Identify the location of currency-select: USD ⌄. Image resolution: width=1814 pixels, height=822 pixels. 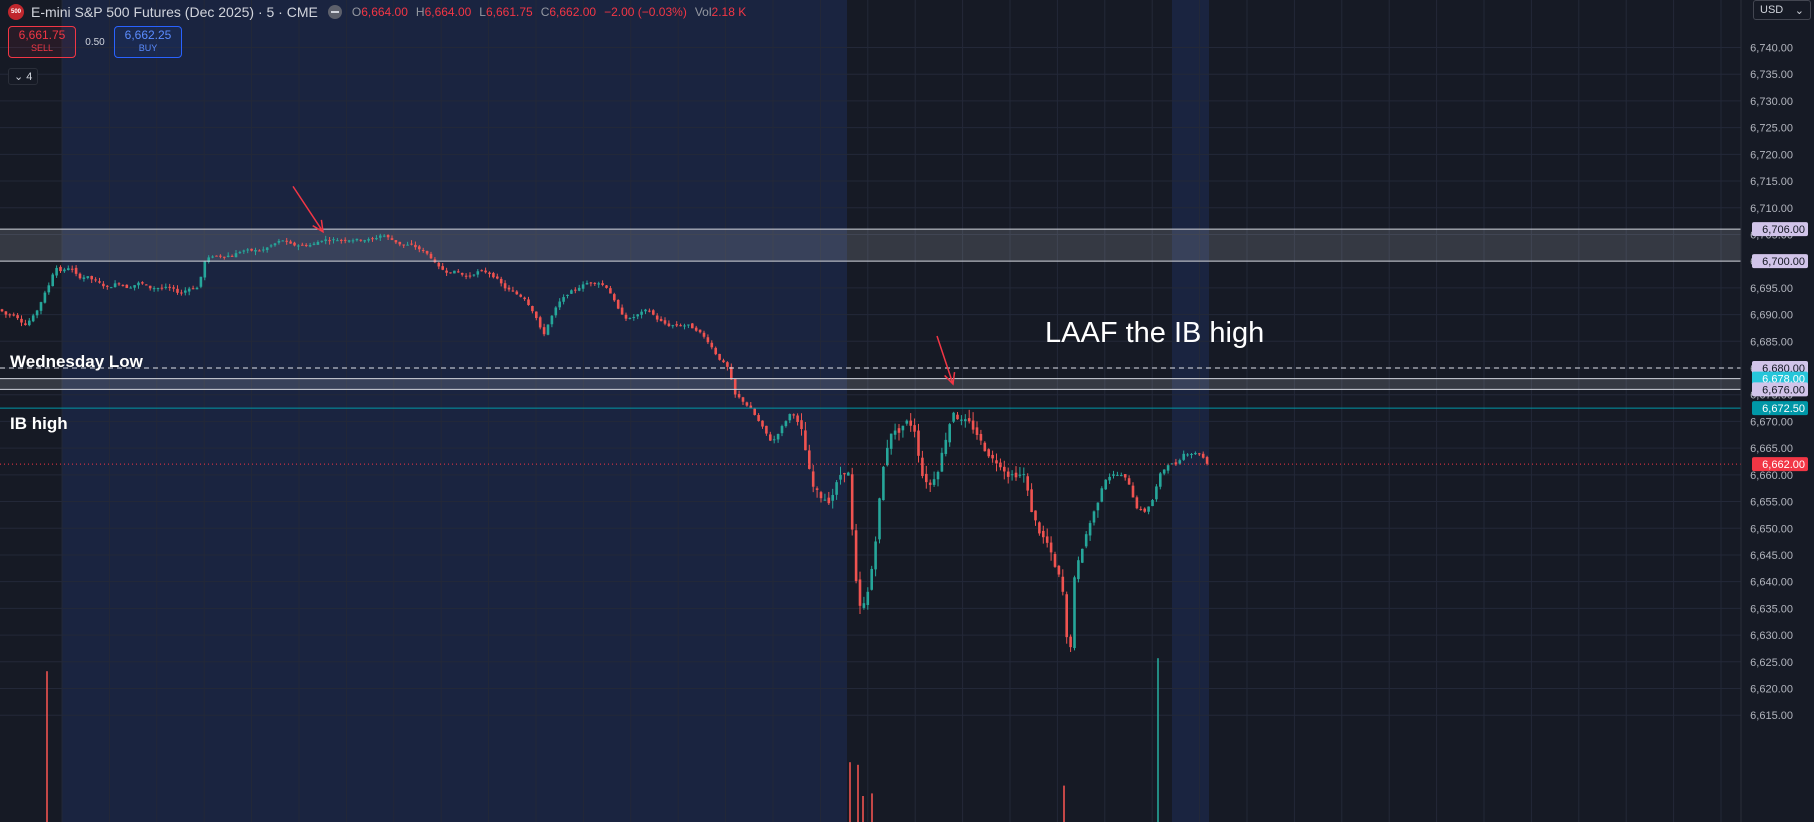
(1782, 10).